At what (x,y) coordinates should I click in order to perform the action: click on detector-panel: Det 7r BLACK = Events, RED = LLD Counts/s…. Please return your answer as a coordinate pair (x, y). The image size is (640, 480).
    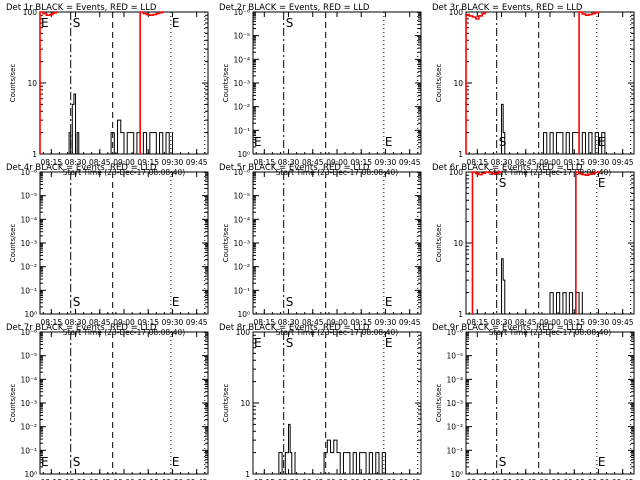
    Looking at the image, I should click on (107, 401).